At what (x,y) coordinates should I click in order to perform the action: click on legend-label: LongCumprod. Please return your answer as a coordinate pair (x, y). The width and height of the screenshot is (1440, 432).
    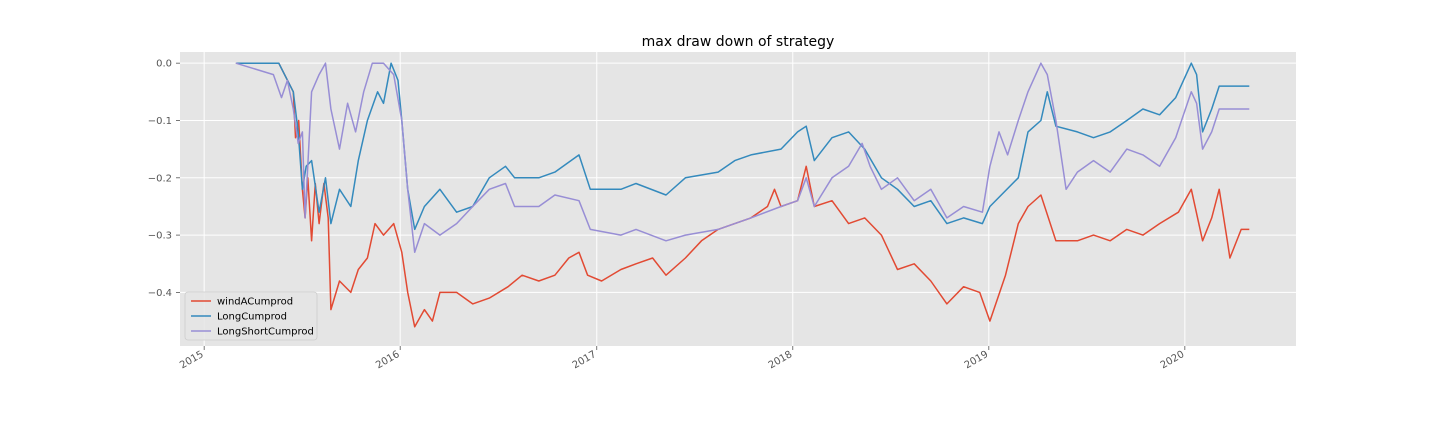
    Looking at the image, I should click on (252, 317).